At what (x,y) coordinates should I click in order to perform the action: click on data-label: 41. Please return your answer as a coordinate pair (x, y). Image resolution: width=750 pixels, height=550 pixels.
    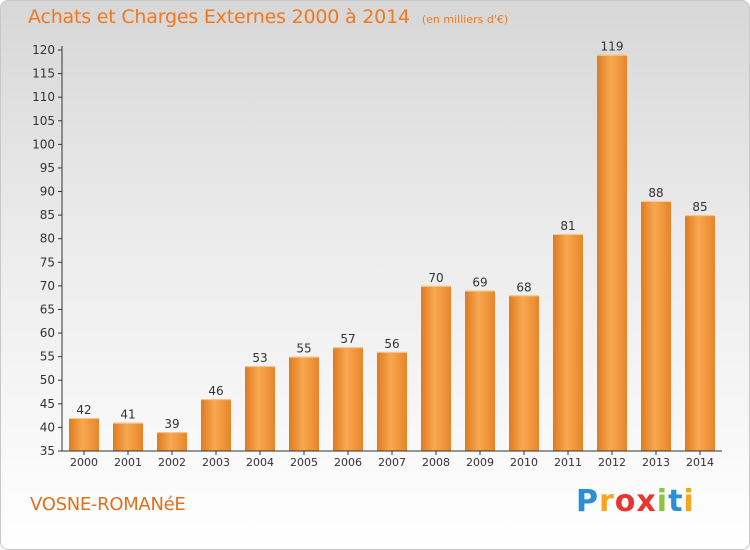
    Looking at the image, I should click on (127, 415).